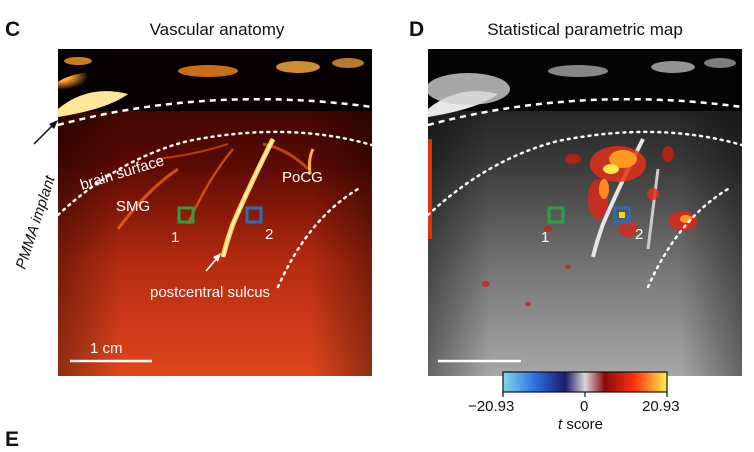 This screenshot has width=754, height=452. Describe the element at coordinates (133, 206) in the screenshot. I see `smg-label: SMG` at that location.